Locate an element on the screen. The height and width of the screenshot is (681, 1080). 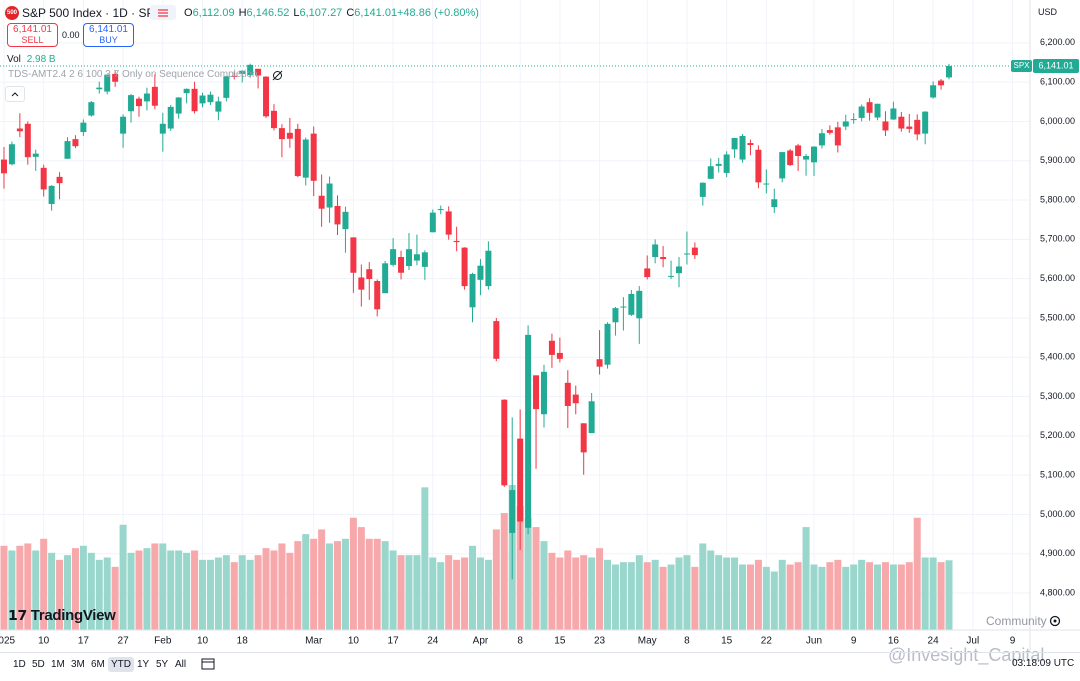
symbol-title: S&P 500 Index · 1D · SP is located at coordinates (88, 13).